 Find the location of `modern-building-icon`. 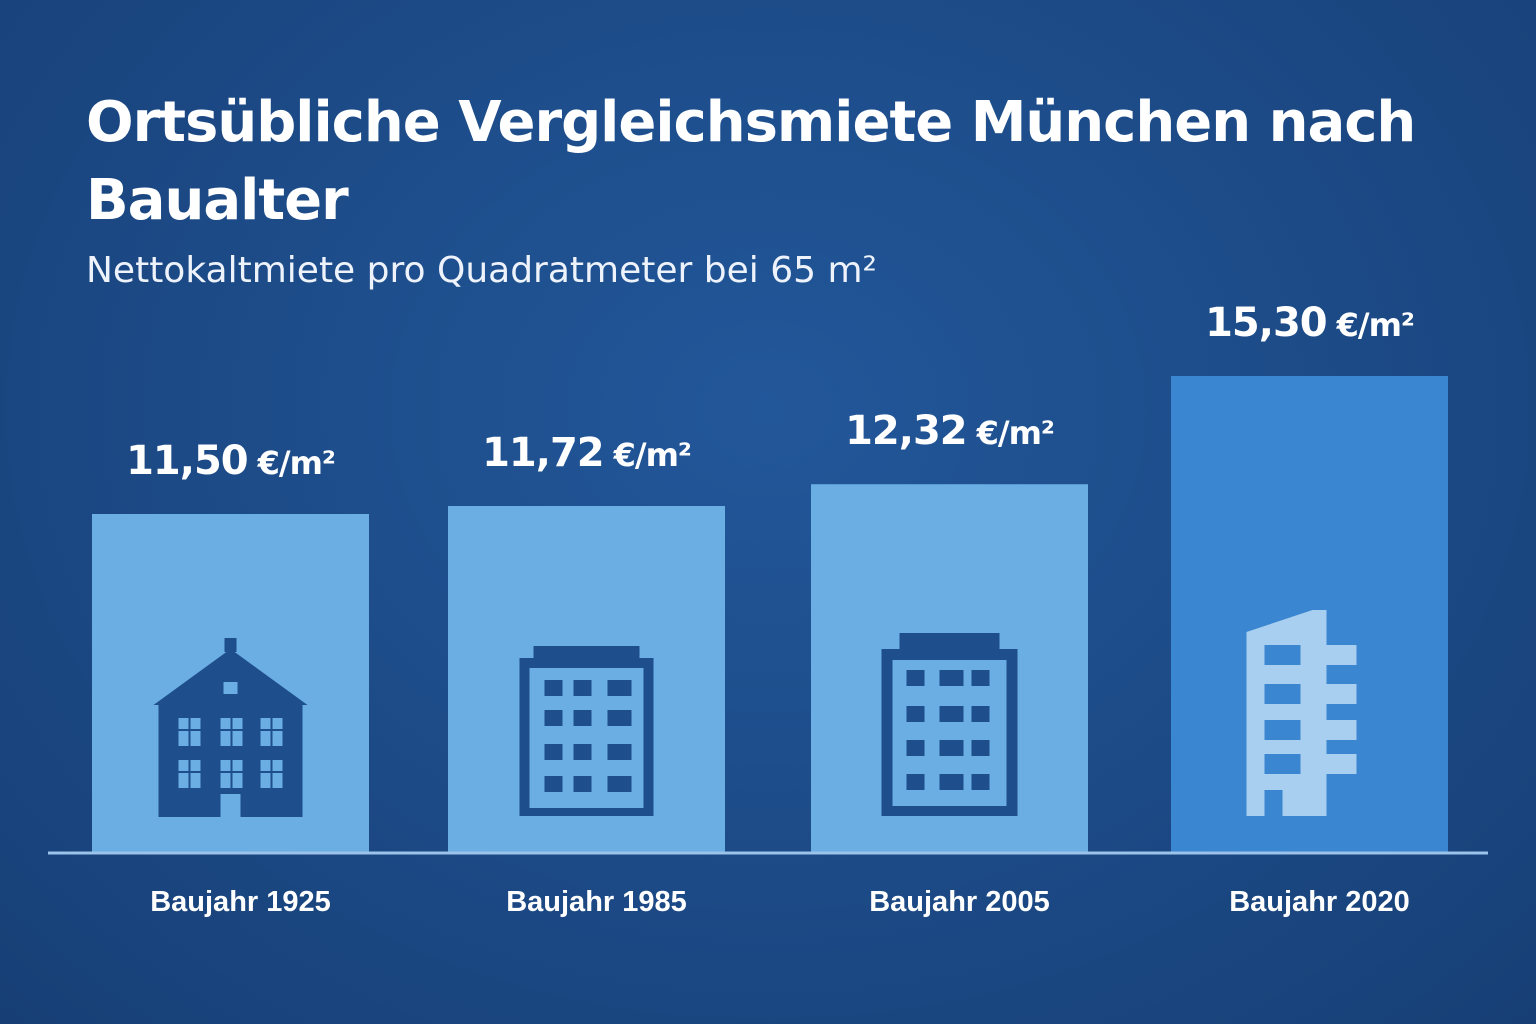

modern-building-icon is located at coordinates (1301, 713).